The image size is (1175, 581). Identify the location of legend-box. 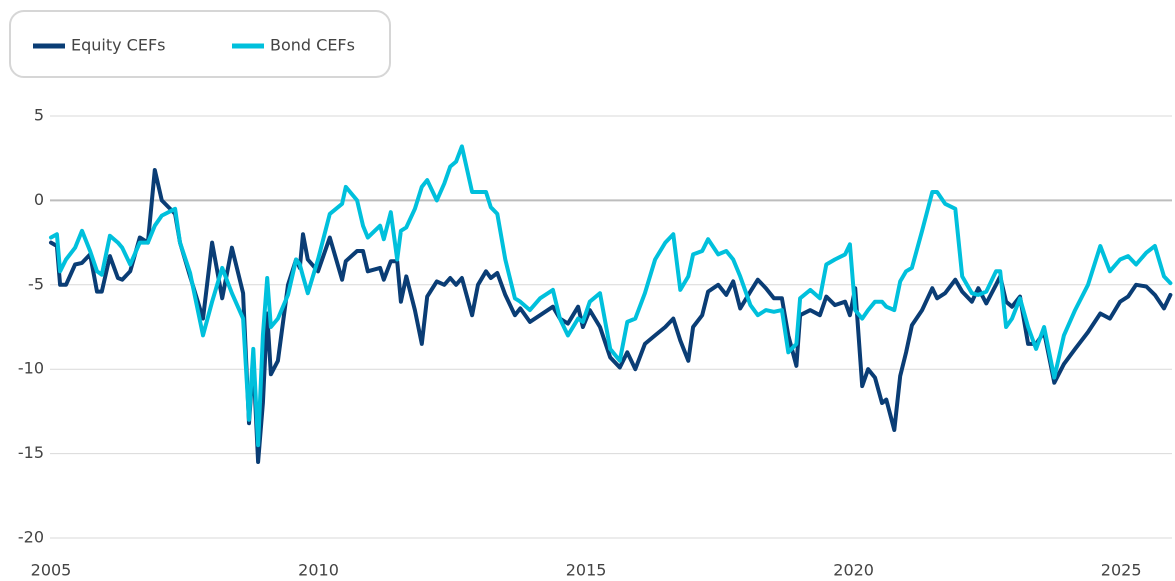
(200, 44).